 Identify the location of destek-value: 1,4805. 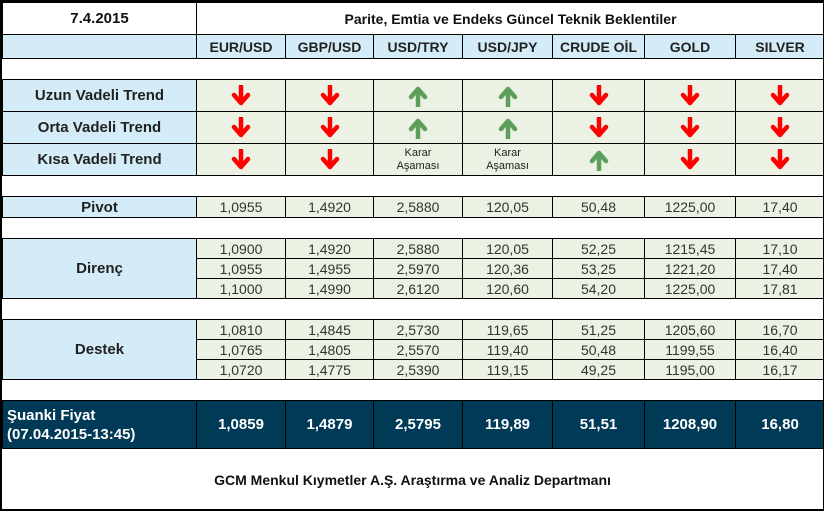
(329, 349).